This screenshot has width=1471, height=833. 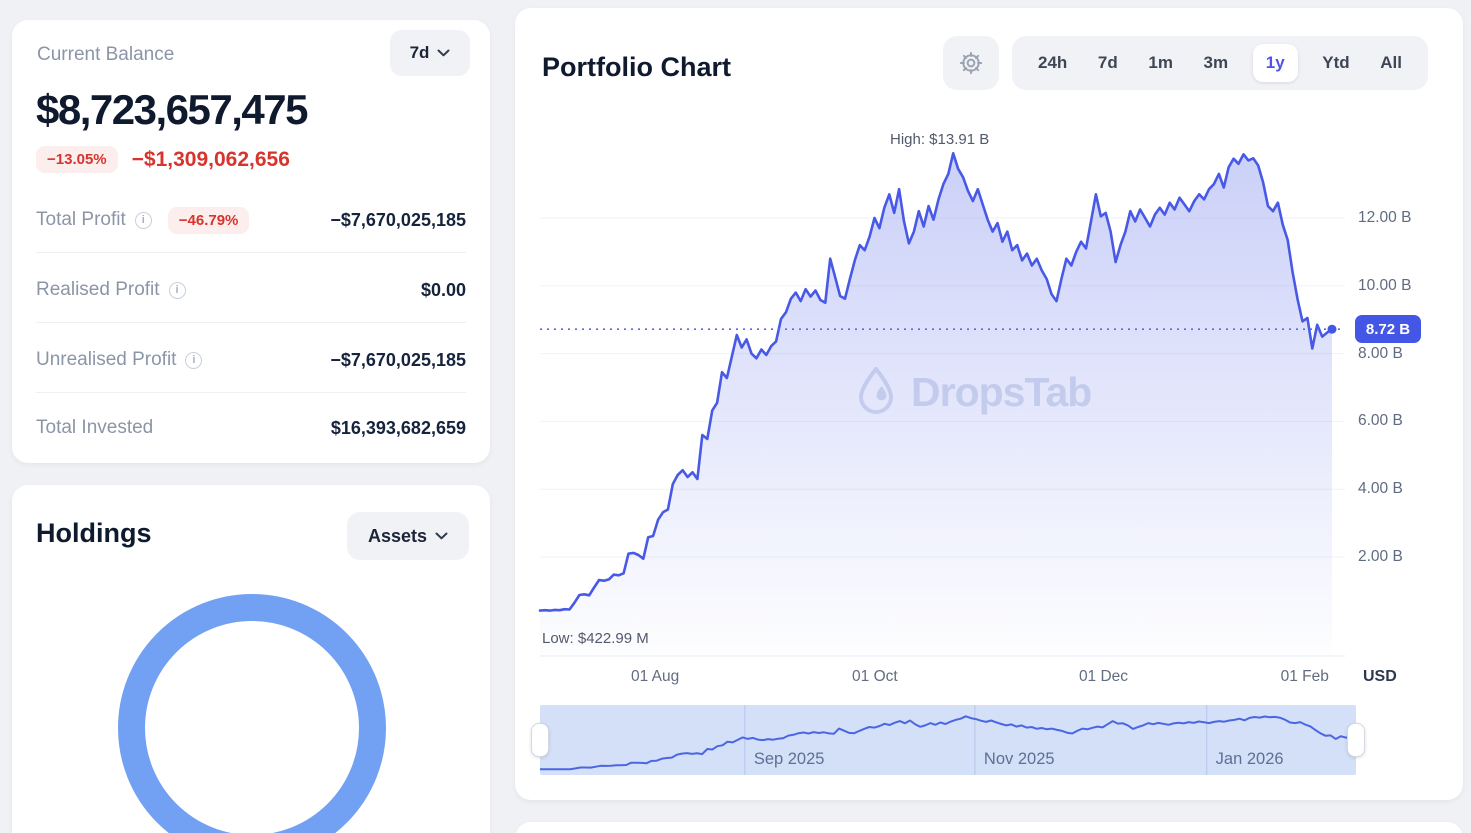 I want to click on tab-24h: 24h, so click(x=1053, y=62).